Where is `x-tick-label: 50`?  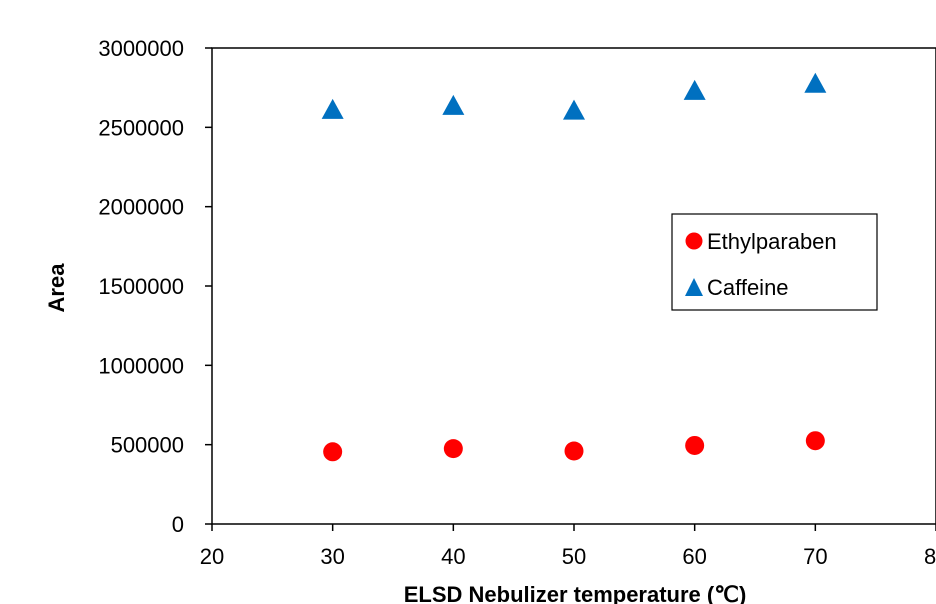
x-tick-label: 50 is located at coordinates (574, 556).